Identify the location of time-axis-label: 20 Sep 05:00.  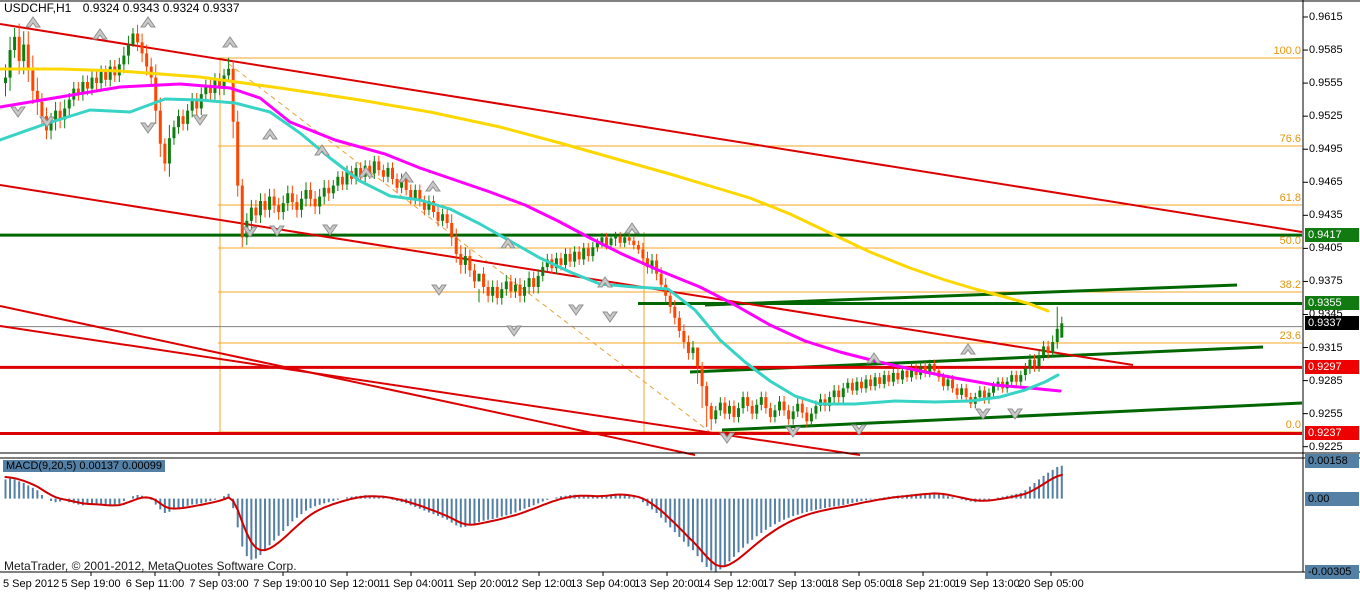
(1051, 584).